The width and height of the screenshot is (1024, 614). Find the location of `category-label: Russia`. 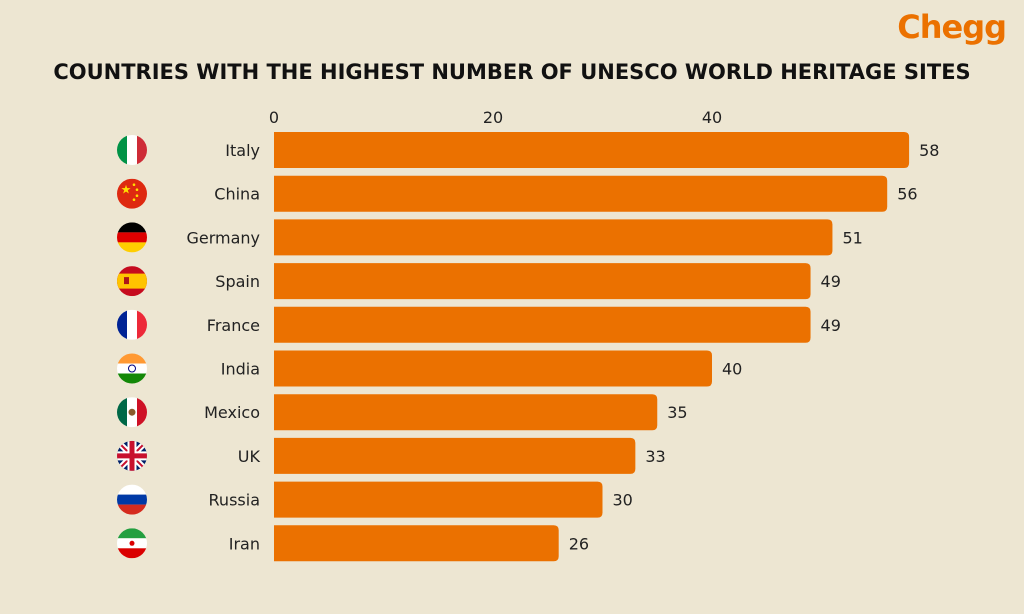

category-label: Russia is located at coordinates (234, 500).